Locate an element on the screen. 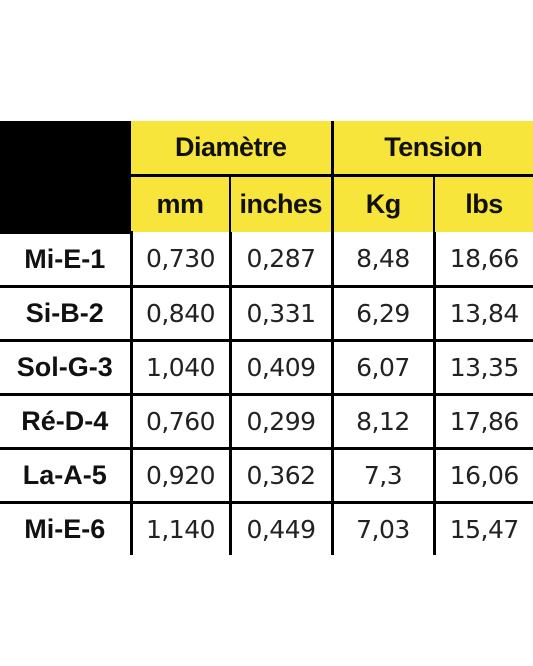 This screenshot has width=533, height=666. table-row: Mi-E-1 0,730 0,287 8,48 18,66 is located at coordinates (266, 260).